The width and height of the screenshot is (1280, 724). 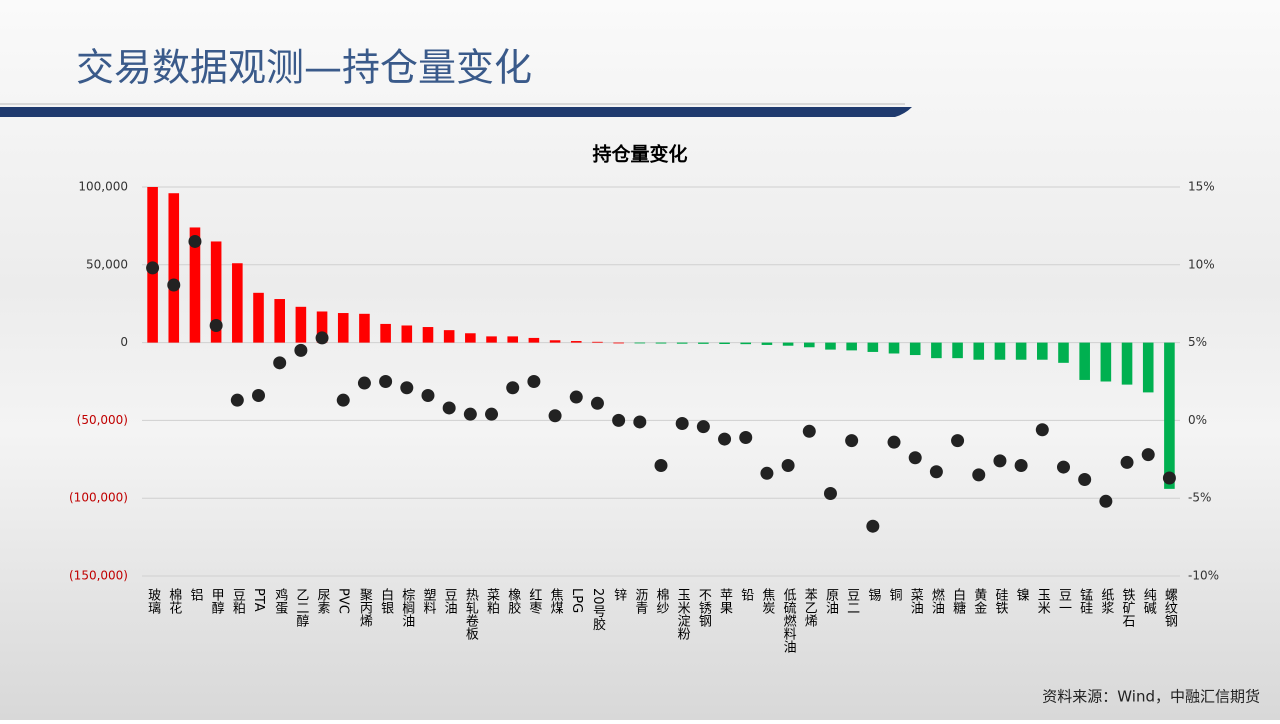 I want to click on x-tick-label: 铁矿石, so click(x=1128, y=607).